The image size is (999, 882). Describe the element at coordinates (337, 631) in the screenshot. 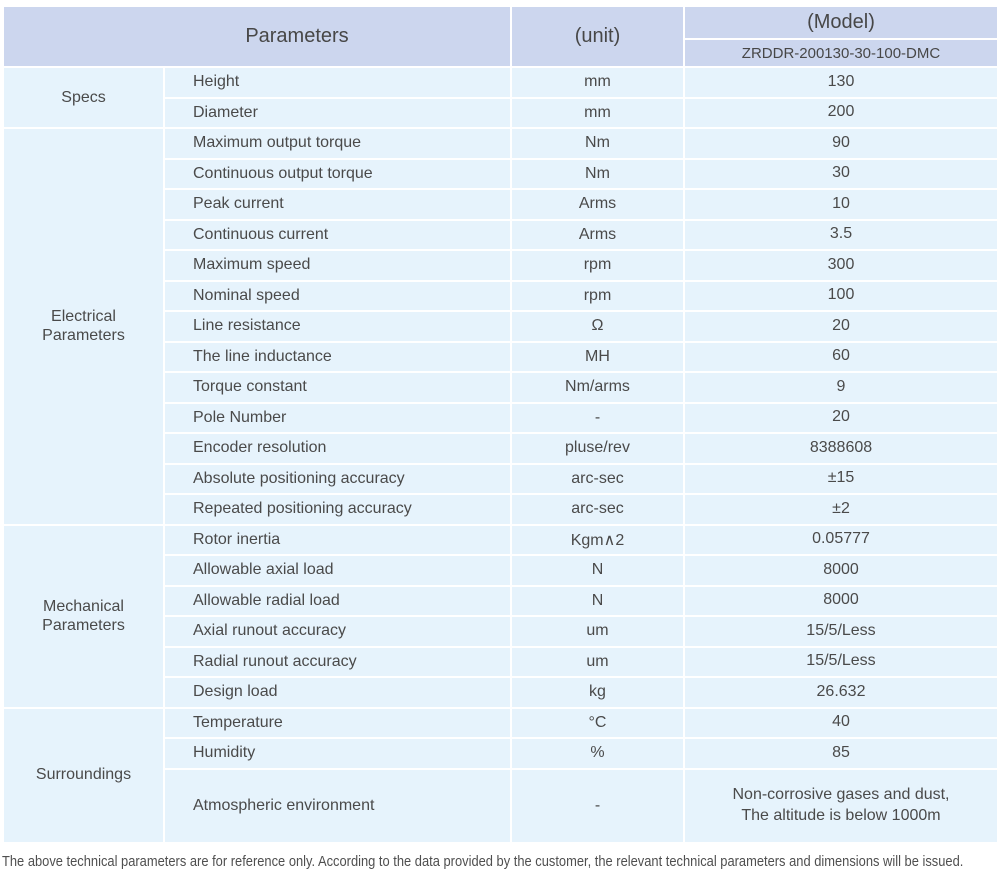

I see `parameter-cell: Axial runout accuracy` at that location.